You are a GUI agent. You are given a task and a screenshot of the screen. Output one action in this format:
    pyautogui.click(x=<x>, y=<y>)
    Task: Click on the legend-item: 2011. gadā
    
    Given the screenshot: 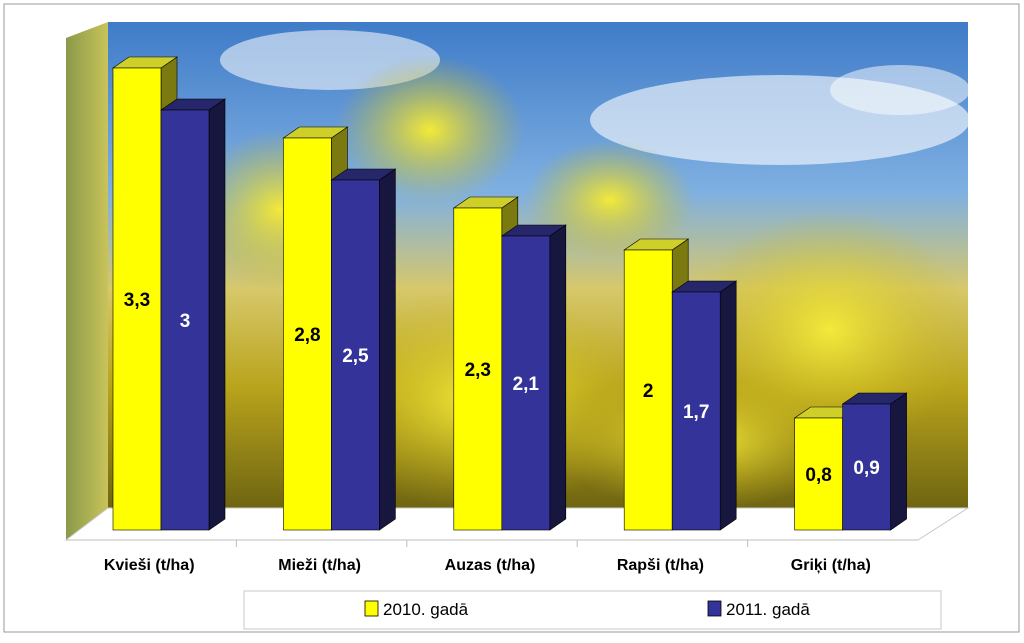 What is the action you would take?
    pyautogui.click(x=758, y=609)
    